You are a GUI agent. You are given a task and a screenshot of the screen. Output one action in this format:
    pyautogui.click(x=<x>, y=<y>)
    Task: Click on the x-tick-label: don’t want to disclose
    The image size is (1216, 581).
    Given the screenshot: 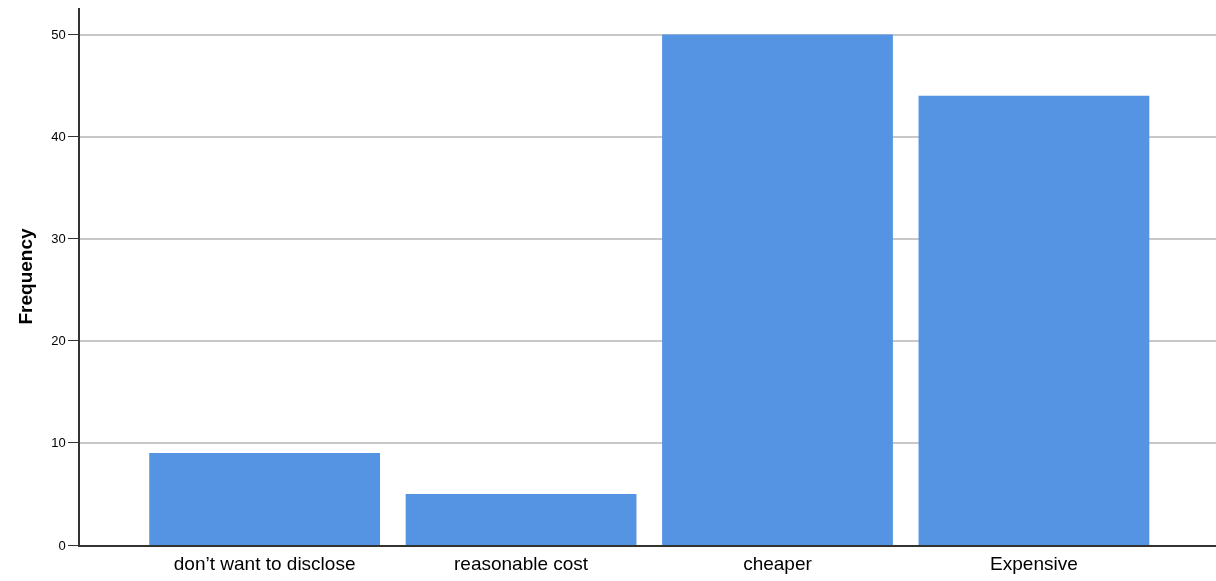 What is the action you would take?
    pyautogui.click(x=264, y=563)
    